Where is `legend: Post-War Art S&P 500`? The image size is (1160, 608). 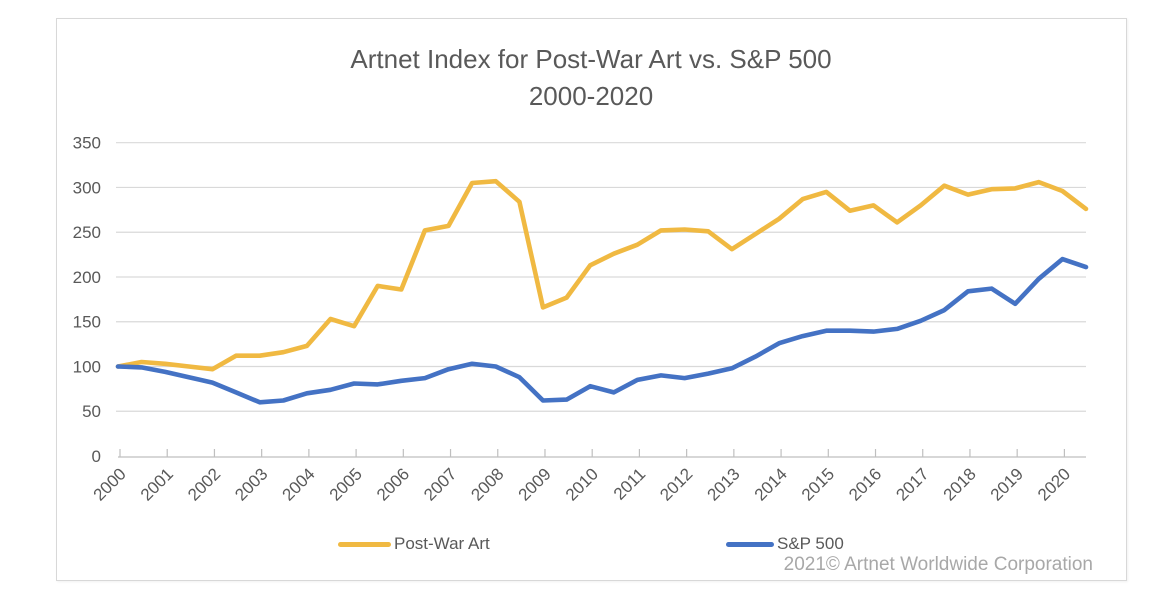
legend: Post-War Art S&P 500 is located at coordinates (580, 544).